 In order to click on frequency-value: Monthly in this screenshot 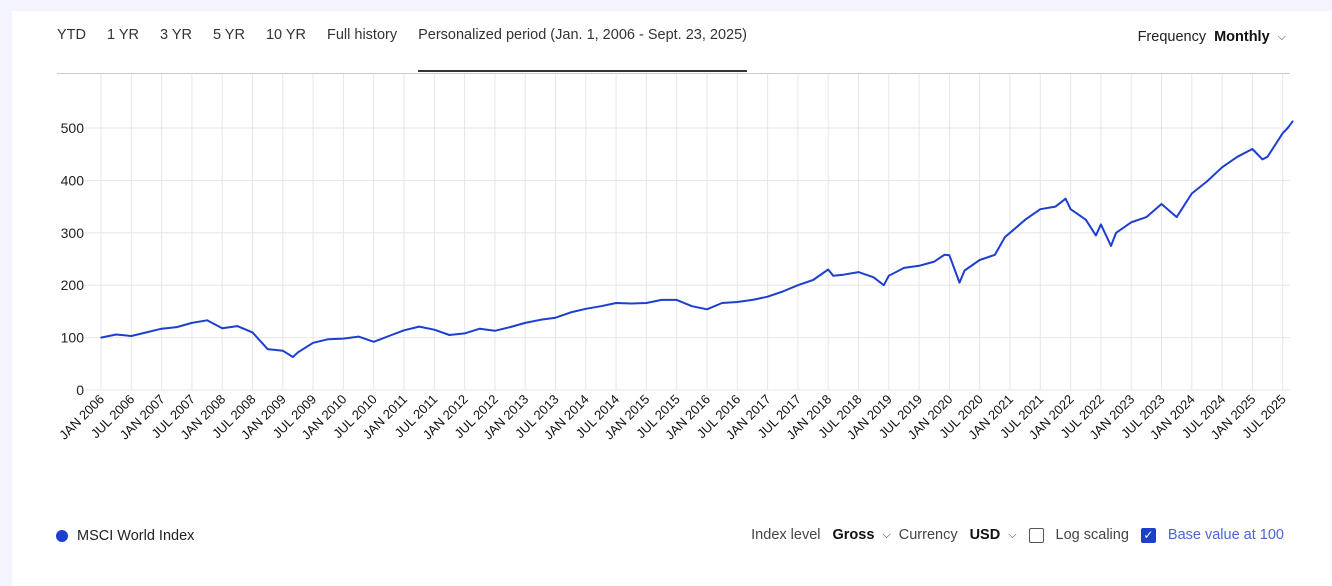, I will do `click(1242, 37)`.